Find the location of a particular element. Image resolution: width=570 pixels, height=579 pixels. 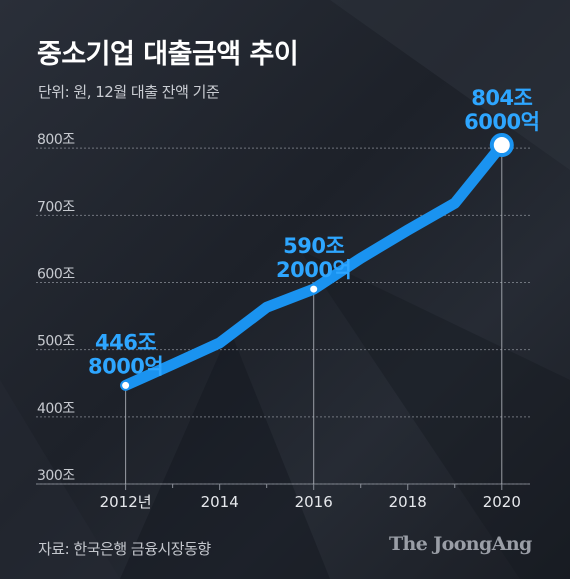

y-tick-label: 400조 is located at coordinates (56, 409).